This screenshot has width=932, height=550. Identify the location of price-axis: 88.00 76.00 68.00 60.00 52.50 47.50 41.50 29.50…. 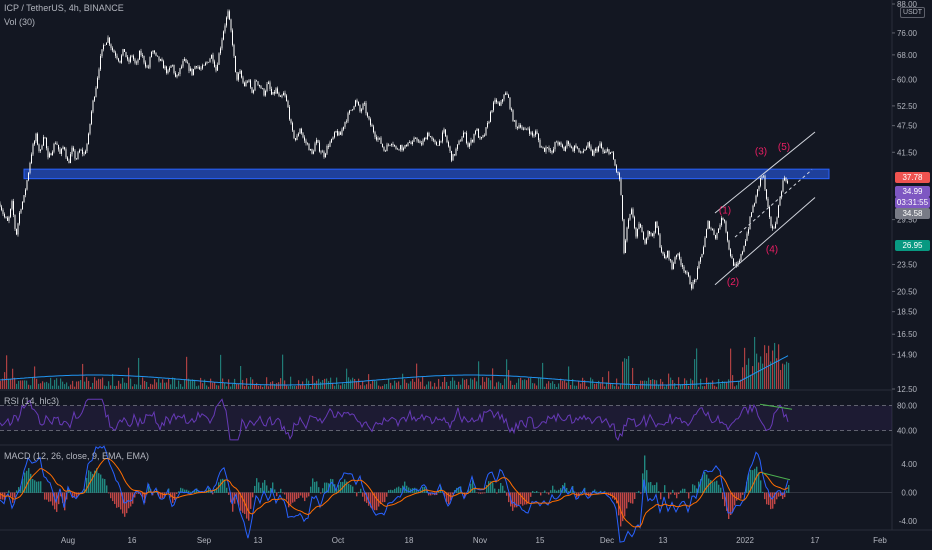
(905, 197).